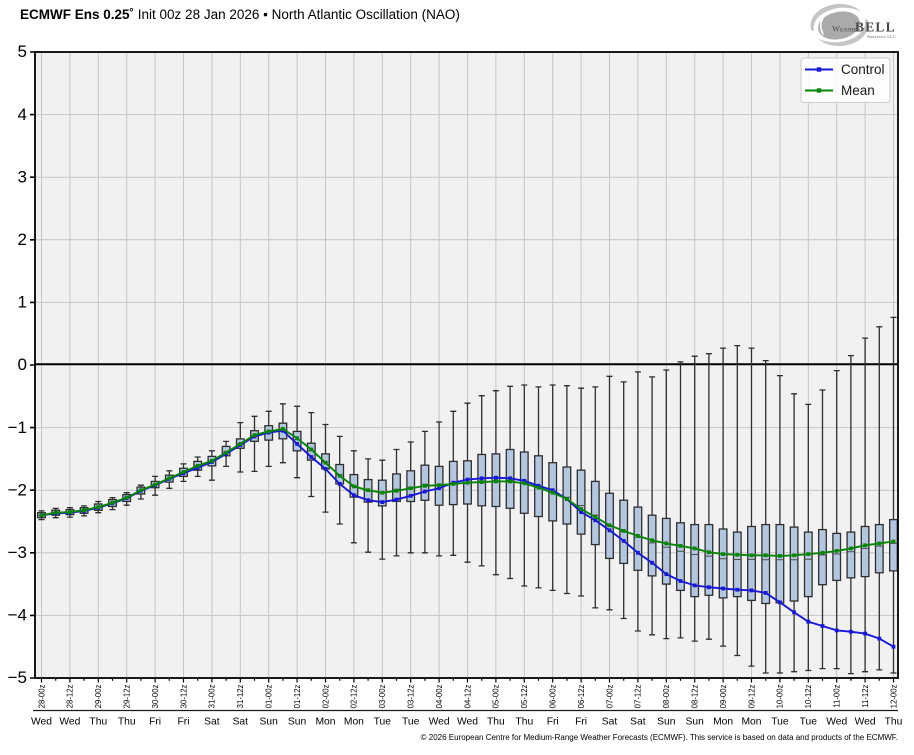 The width and height of the screenshot is (914, 755). I want to click on svg-text: −5, so click(17, 677).